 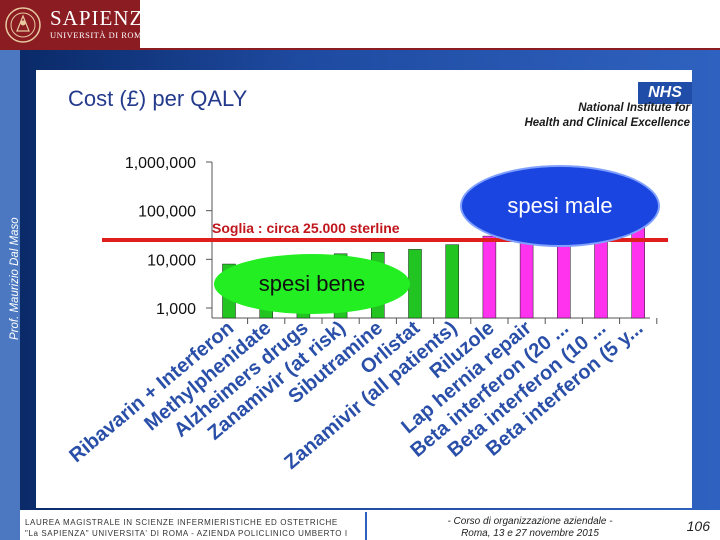 I want to click on university-name: SAPIENZA, so click(x=105, y=18).